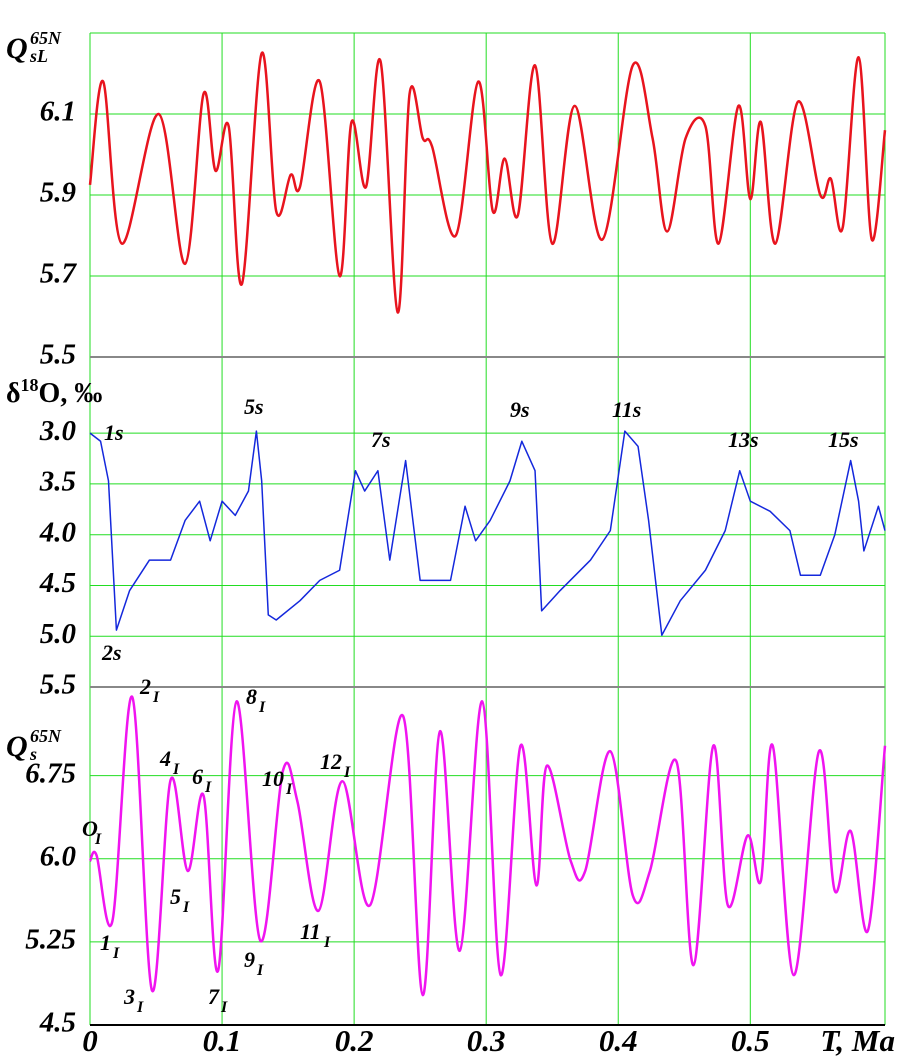 Image resolution: width=899 pixels, height=1059 pixels. What do you see at coordinates (486, 1040) in the screenshot?
I see `x-tick-label: 0.3` at bounding box center [486, 1040].